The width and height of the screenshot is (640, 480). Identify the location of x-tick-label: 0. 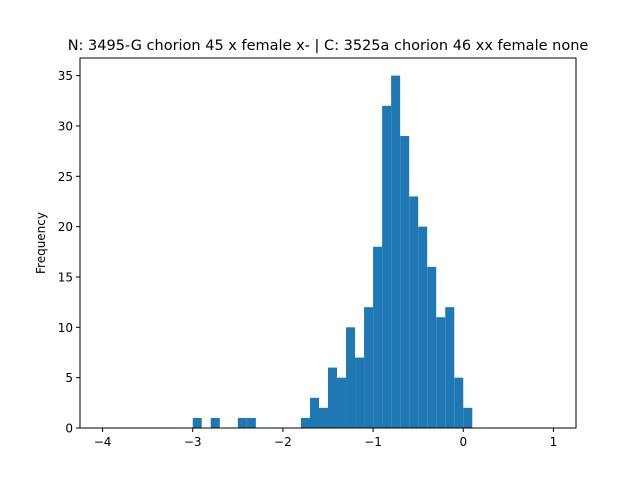
(463, 442).